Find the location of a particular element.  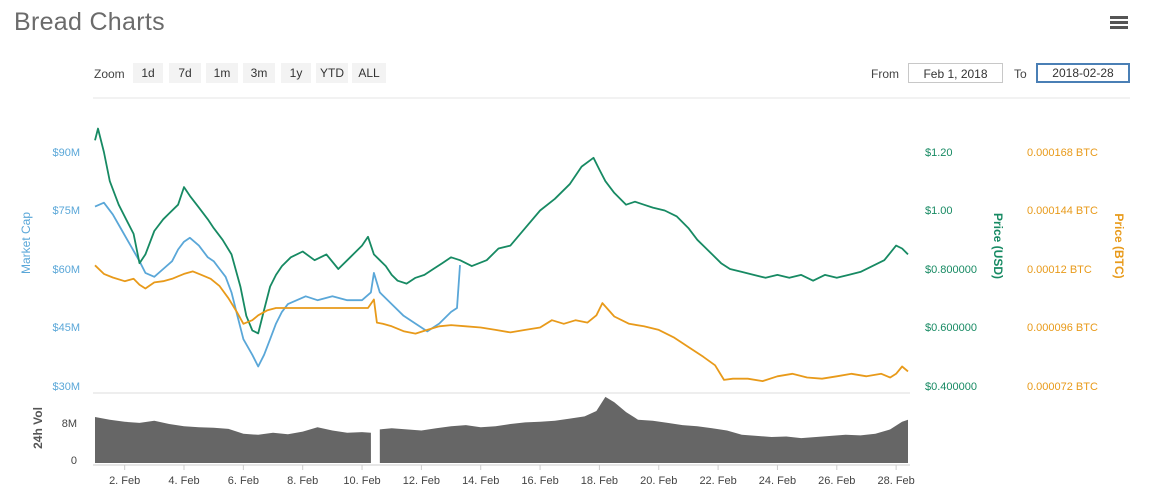

price-btc-tick: 0.000144 BTC is located at coordinates (1062, 211).